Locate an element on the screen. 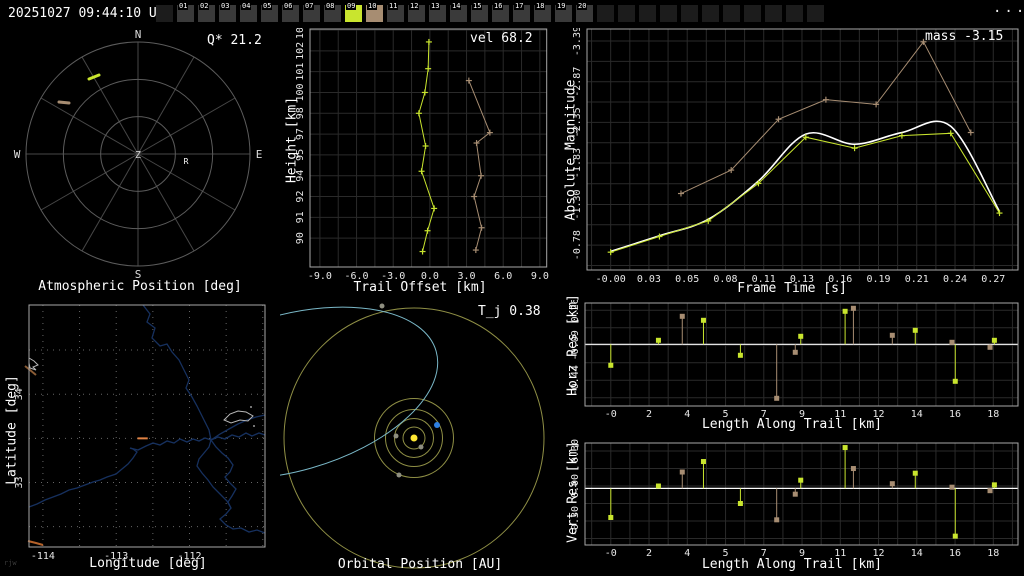  height-axis-label: Height [km] is located at coordinates (292, 140).